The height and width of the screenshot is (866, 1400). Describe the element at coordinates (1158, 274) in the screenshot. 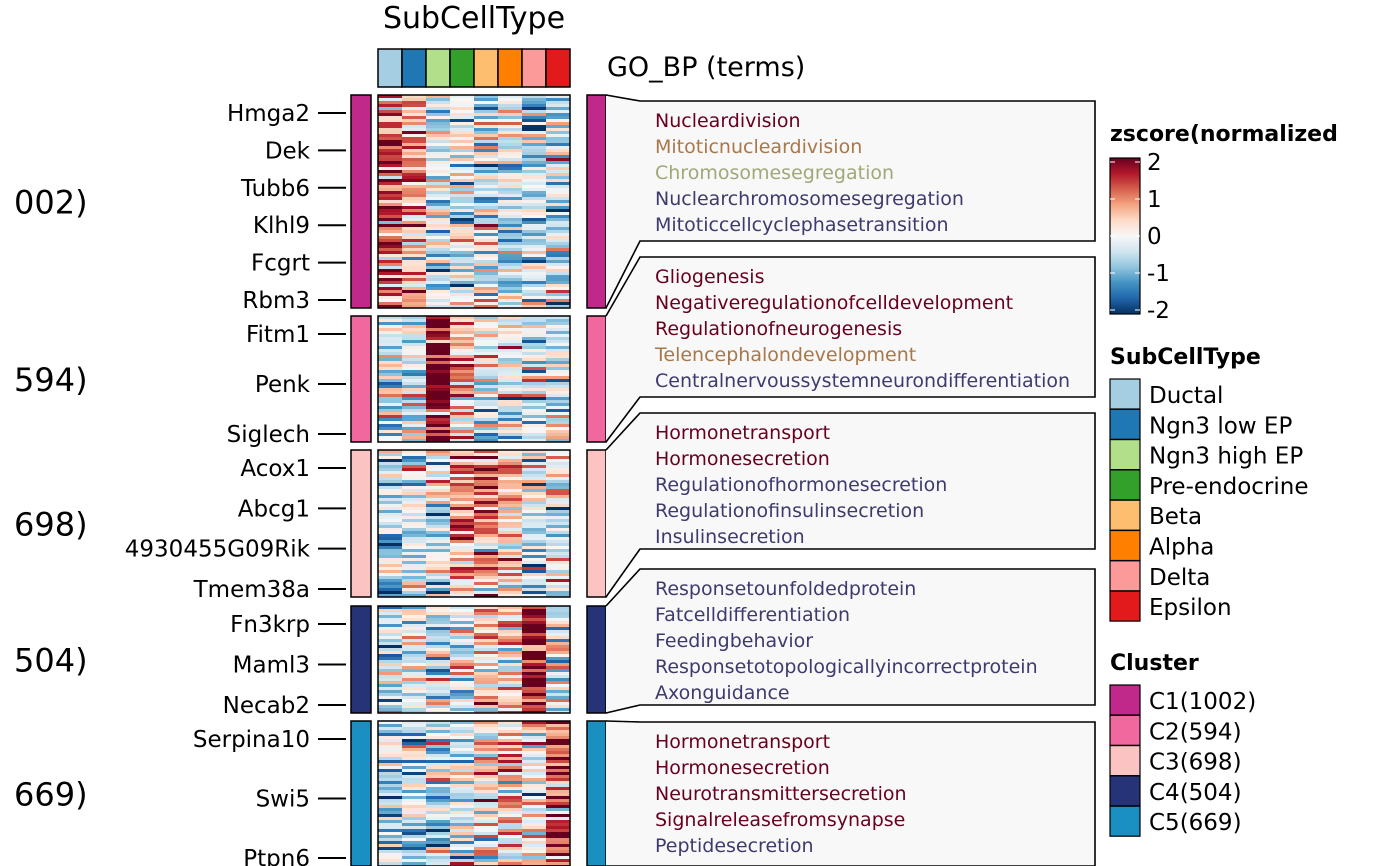

I see `colorbar-tick-label: -1` at that location.